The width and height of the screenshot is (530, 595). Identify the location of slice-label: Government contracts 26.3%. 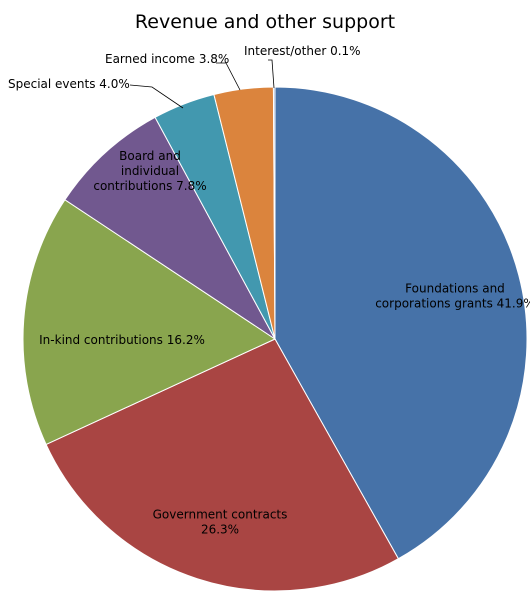
(220, 522).